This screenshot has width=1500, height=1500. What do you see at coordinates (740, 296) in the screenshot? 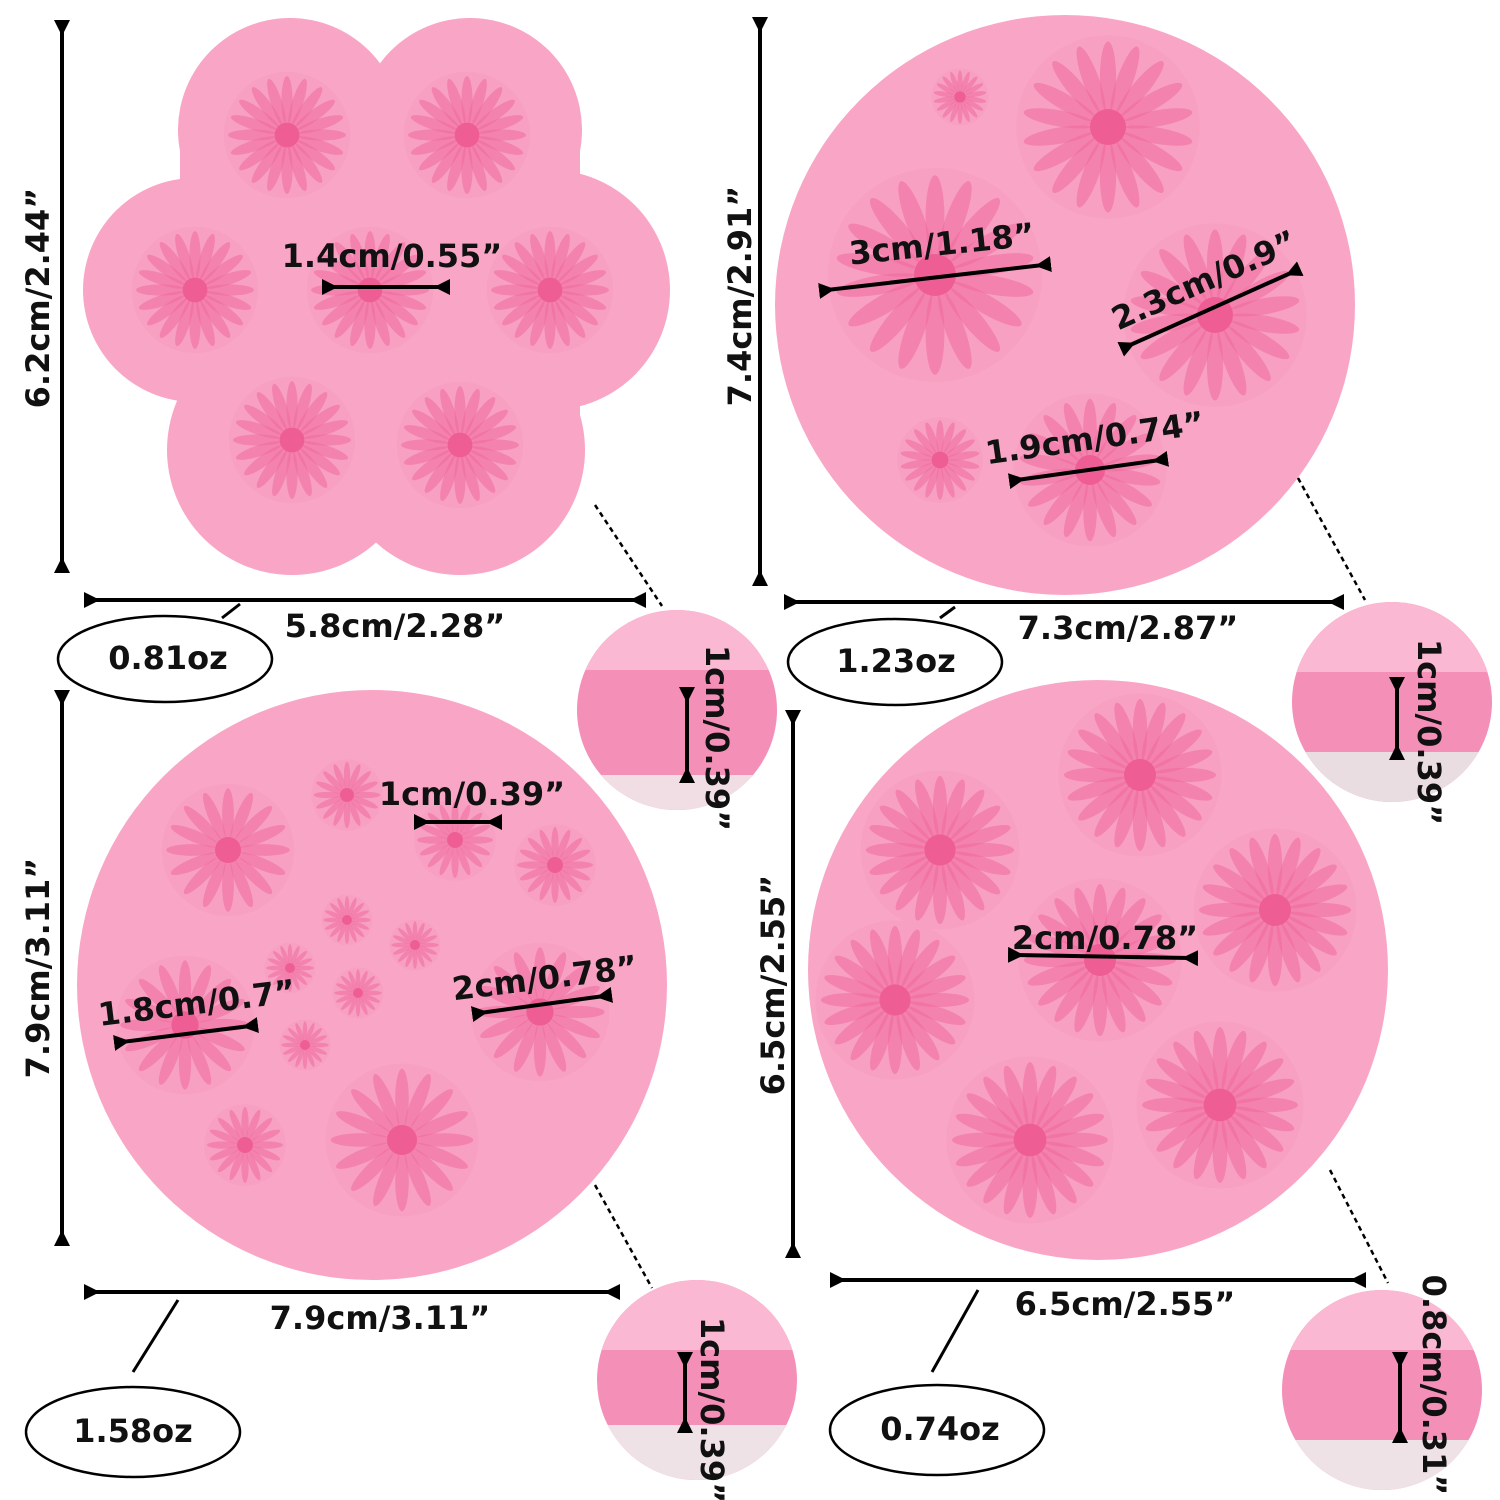
I see `height-label: 7.4cm/2.91”` at bounding box center [740, 296].